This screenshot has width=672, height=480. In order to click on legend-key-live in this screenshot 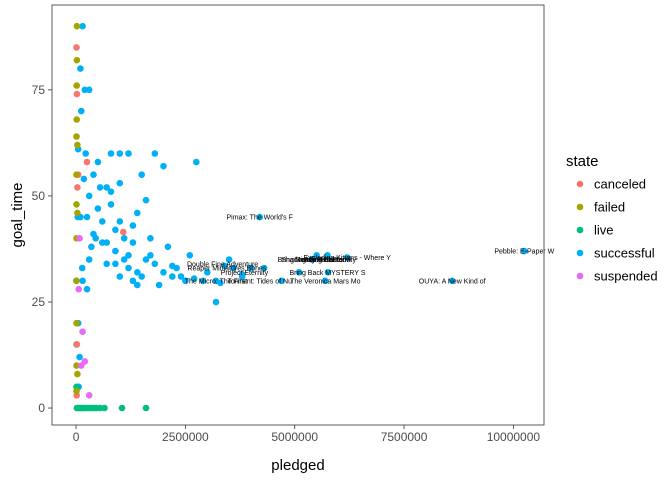, I will do `click(580, 230)`.